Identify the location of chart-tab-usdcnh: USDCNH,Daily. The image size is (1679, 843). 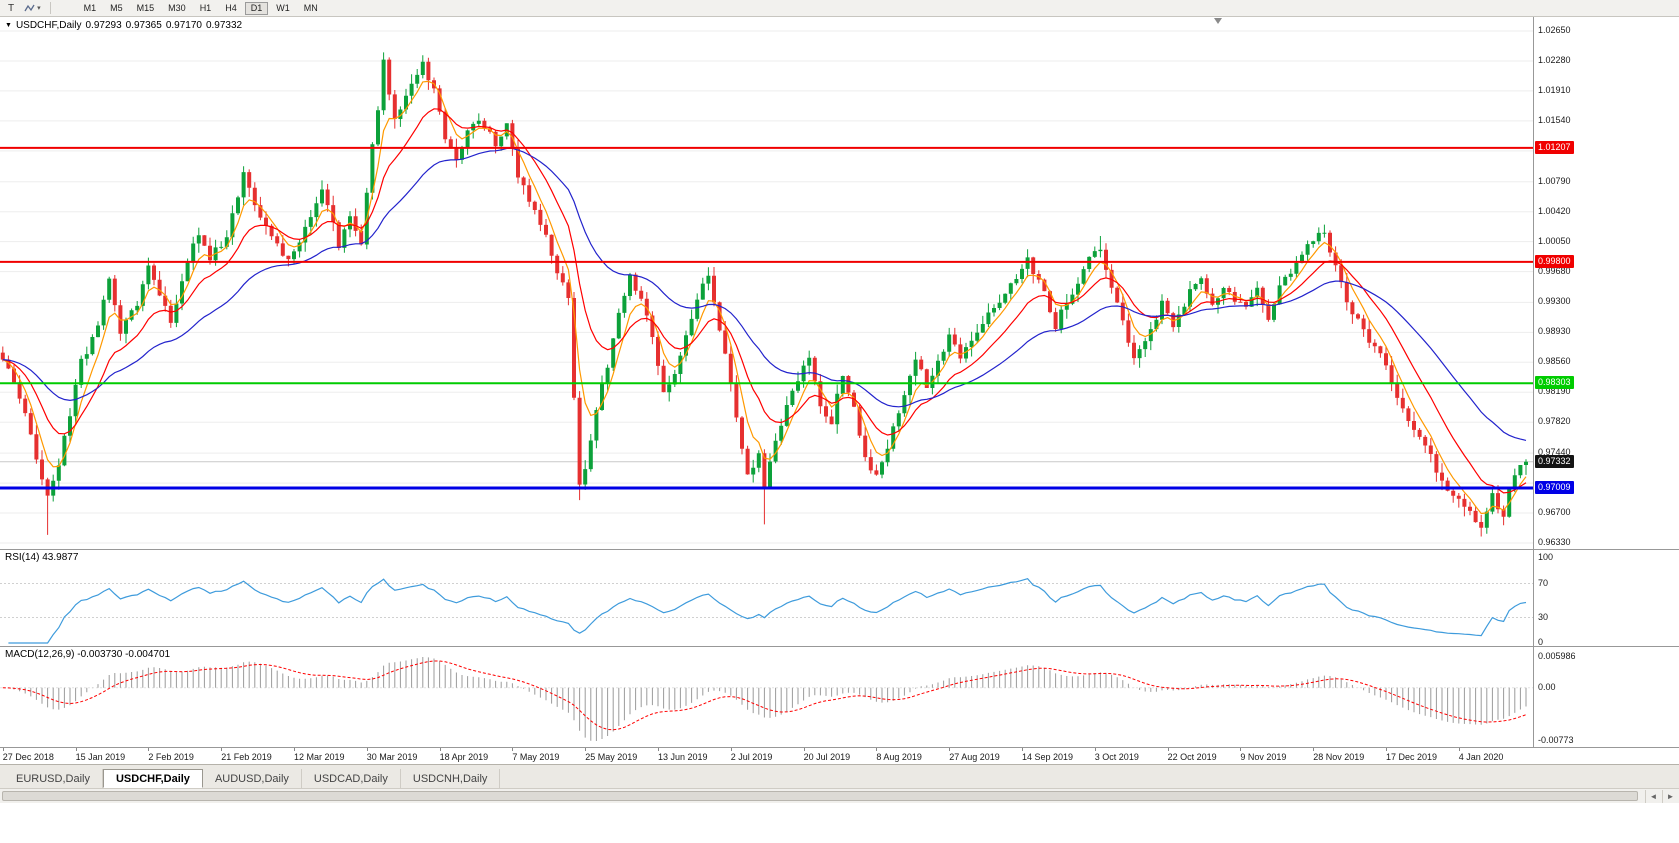
(451, 778).